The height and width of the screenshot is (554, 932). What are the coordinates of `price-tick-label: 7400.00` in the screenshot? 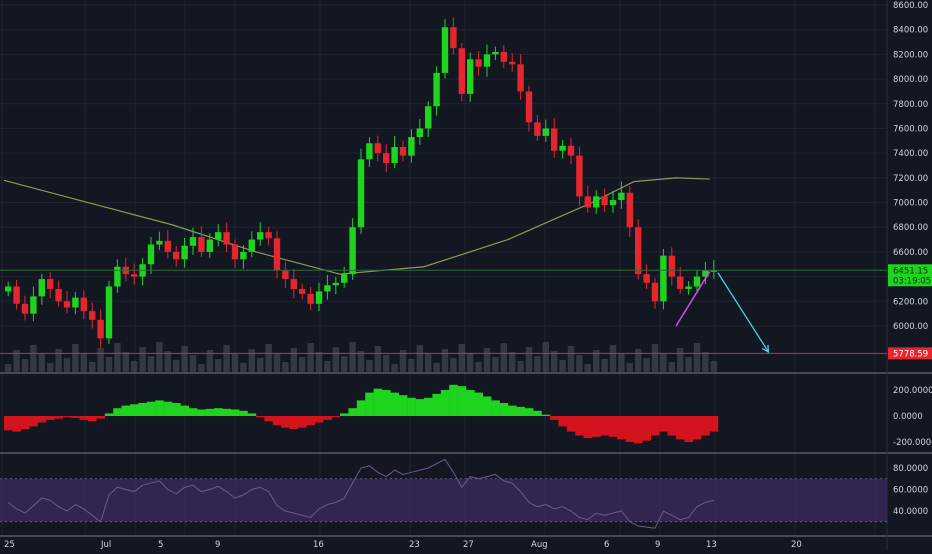 It's located at (910, 154).